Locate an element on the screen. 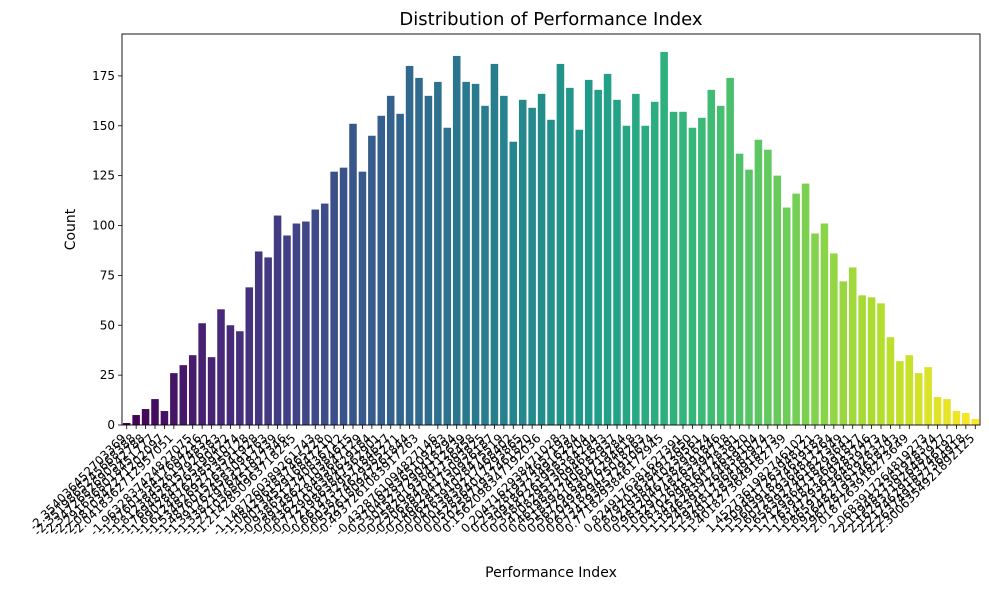 The image size is (989, 594). y-tick-label: 100 is located at coordinates (103, 226).